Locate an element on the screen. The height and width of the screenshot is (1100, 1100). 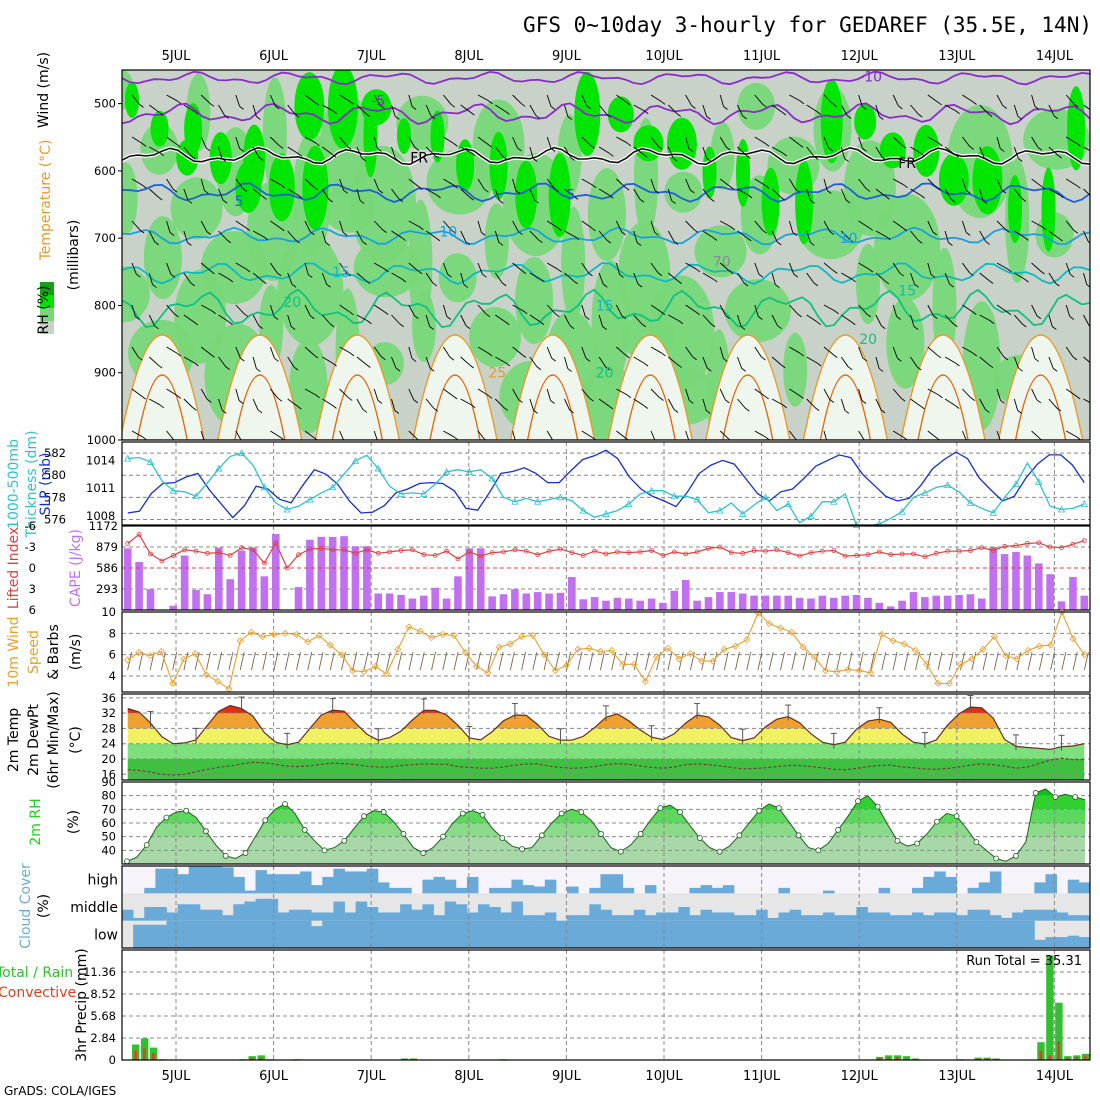
rh-saturated-region is located at coordinates (132, 100).